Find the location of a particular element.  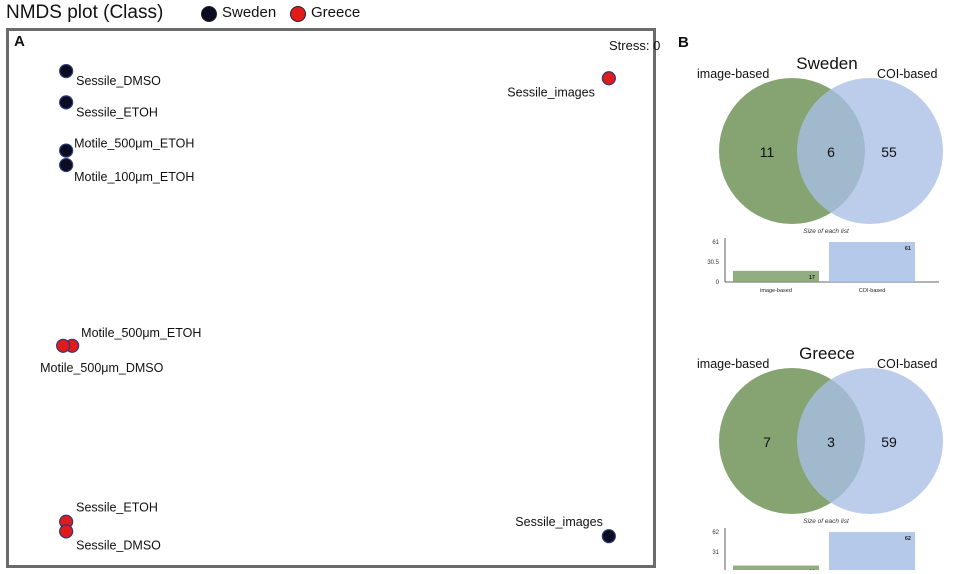

point-sweden-motile-100-m-etoh is located at coordinates (66, 165).